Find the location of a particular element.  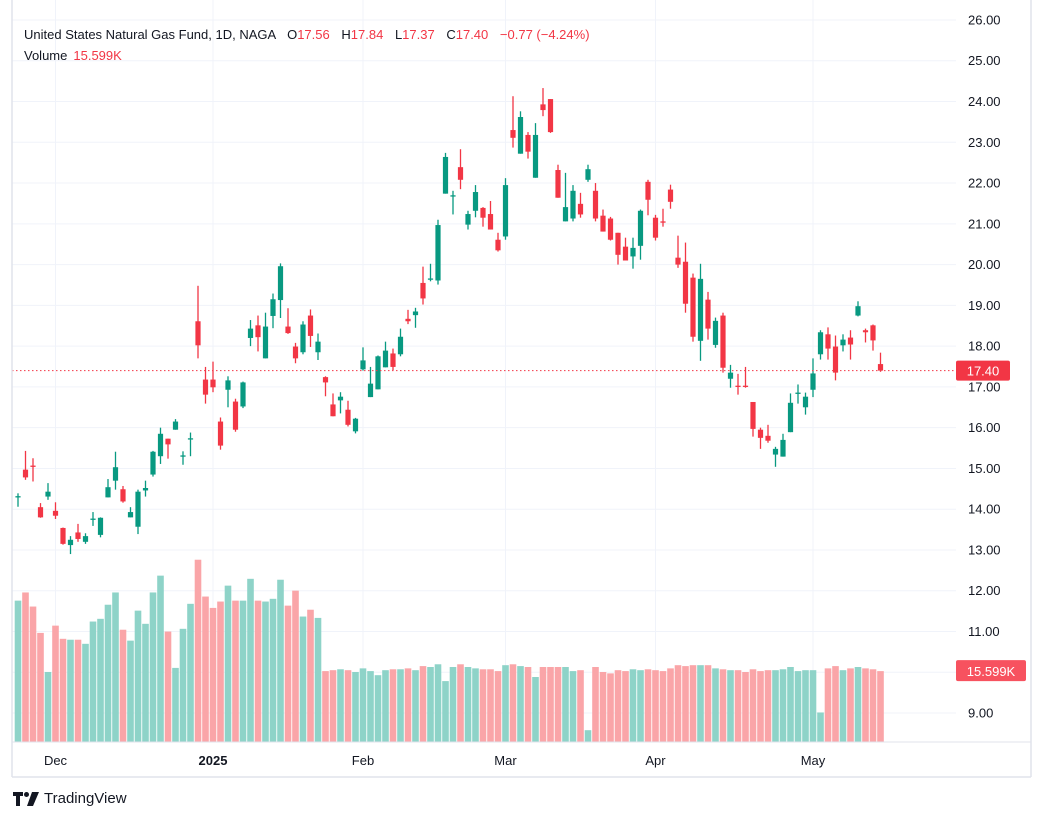

brand-name: TradingView is located at coordinates (85, 798).